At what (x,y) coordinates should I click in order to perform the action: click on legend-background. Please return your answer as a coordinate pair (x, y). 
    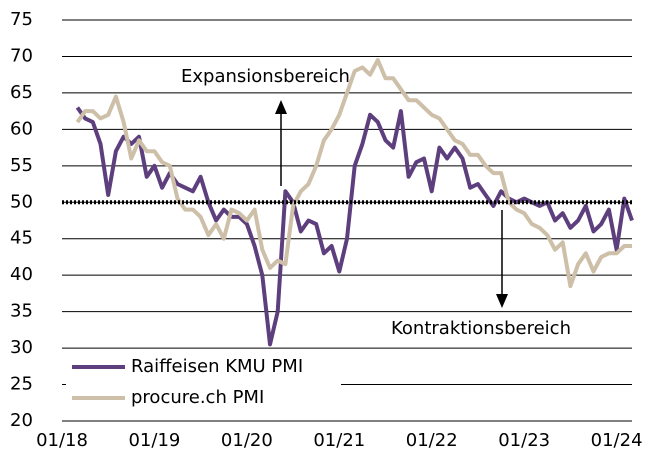
    Looking at the image, I should click on (203, 383).